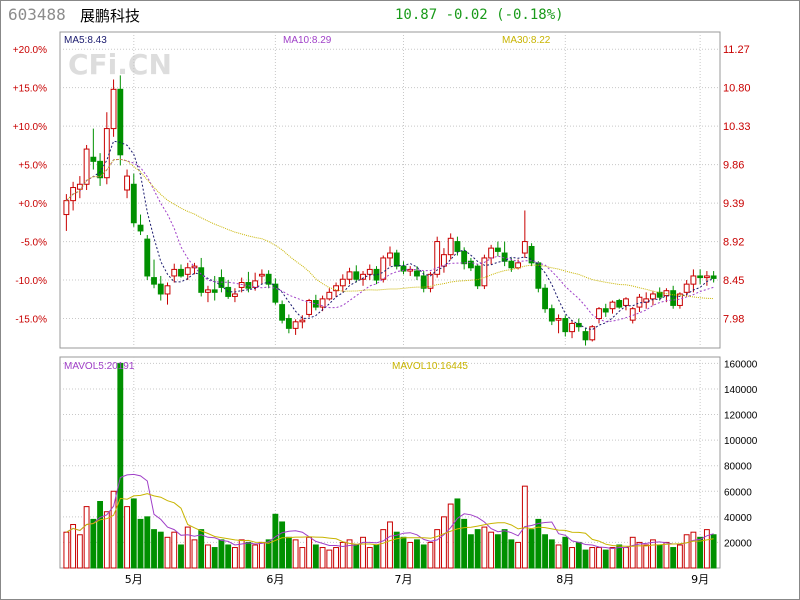 The height and width of the screenshot is (600, 800). I want to click on price-tick-label: 11.27, so click(736, 50).